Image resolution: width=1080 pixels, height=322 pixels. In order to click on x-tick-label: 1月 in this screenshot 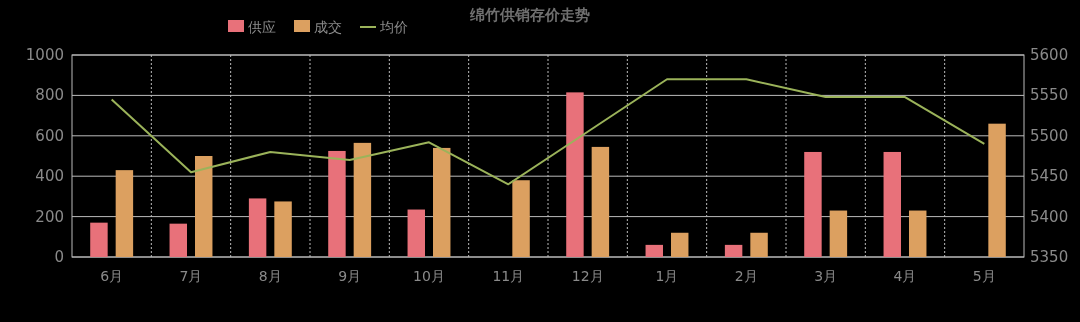, I will do `click(667, 276)`.